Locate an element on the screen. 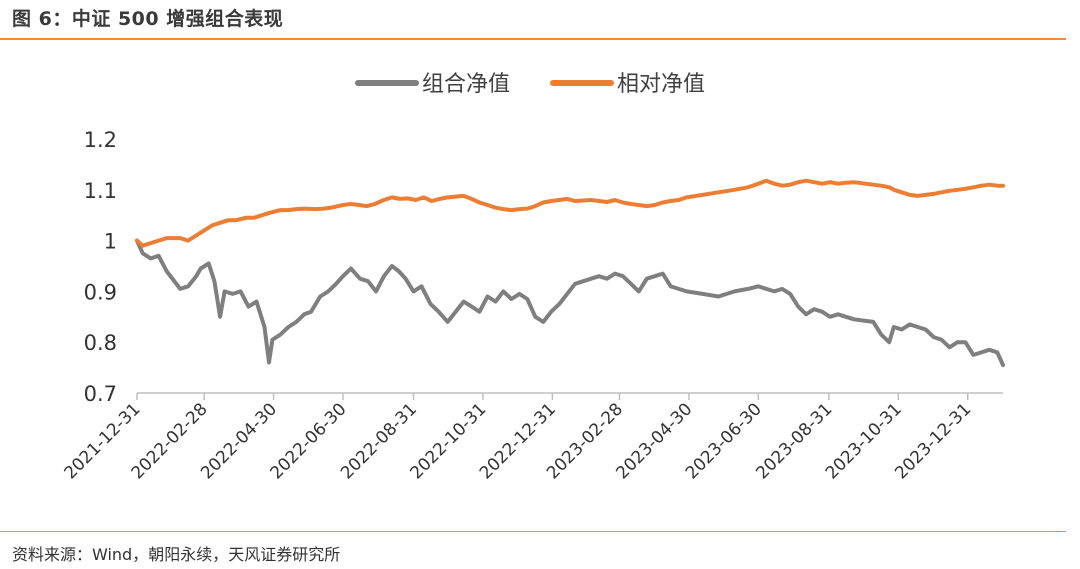  bottom-rule is located at coordinates (533, 531).